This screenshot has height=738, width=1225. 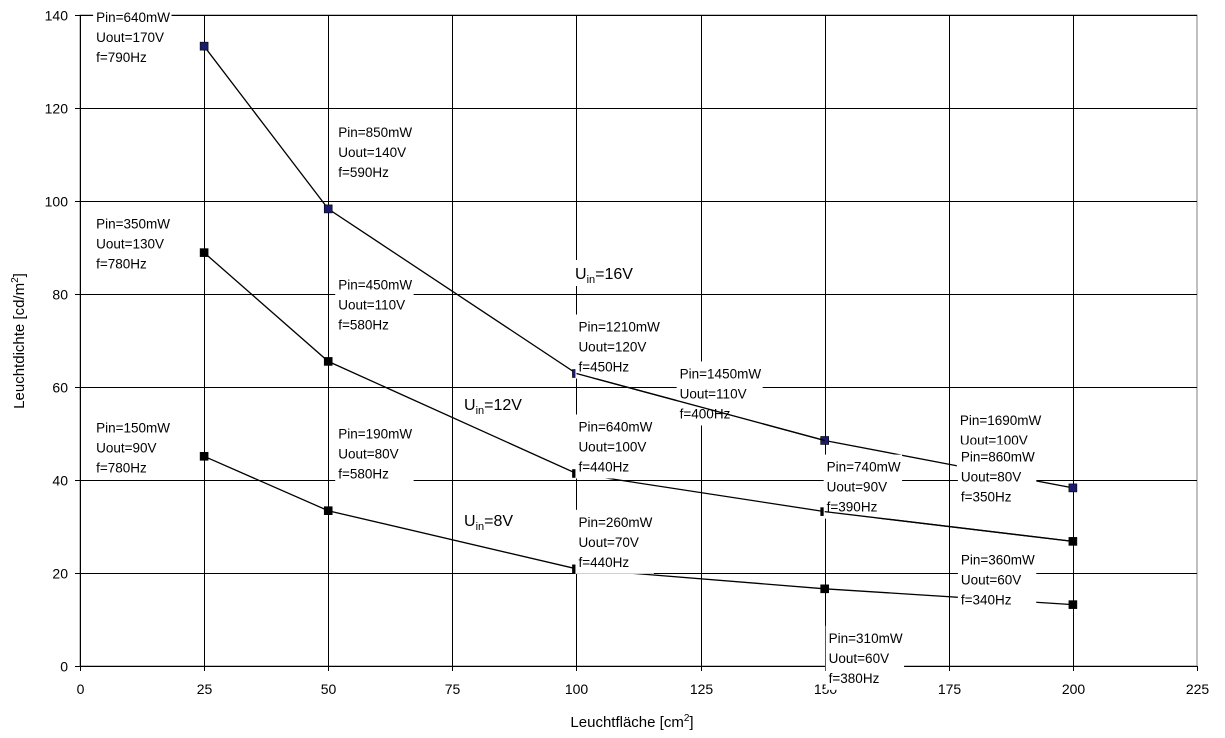 What do you see at coordinates (60, 388) in the screenshot?
I see `y-tick-label: 60` at bounding box center [60, 388].